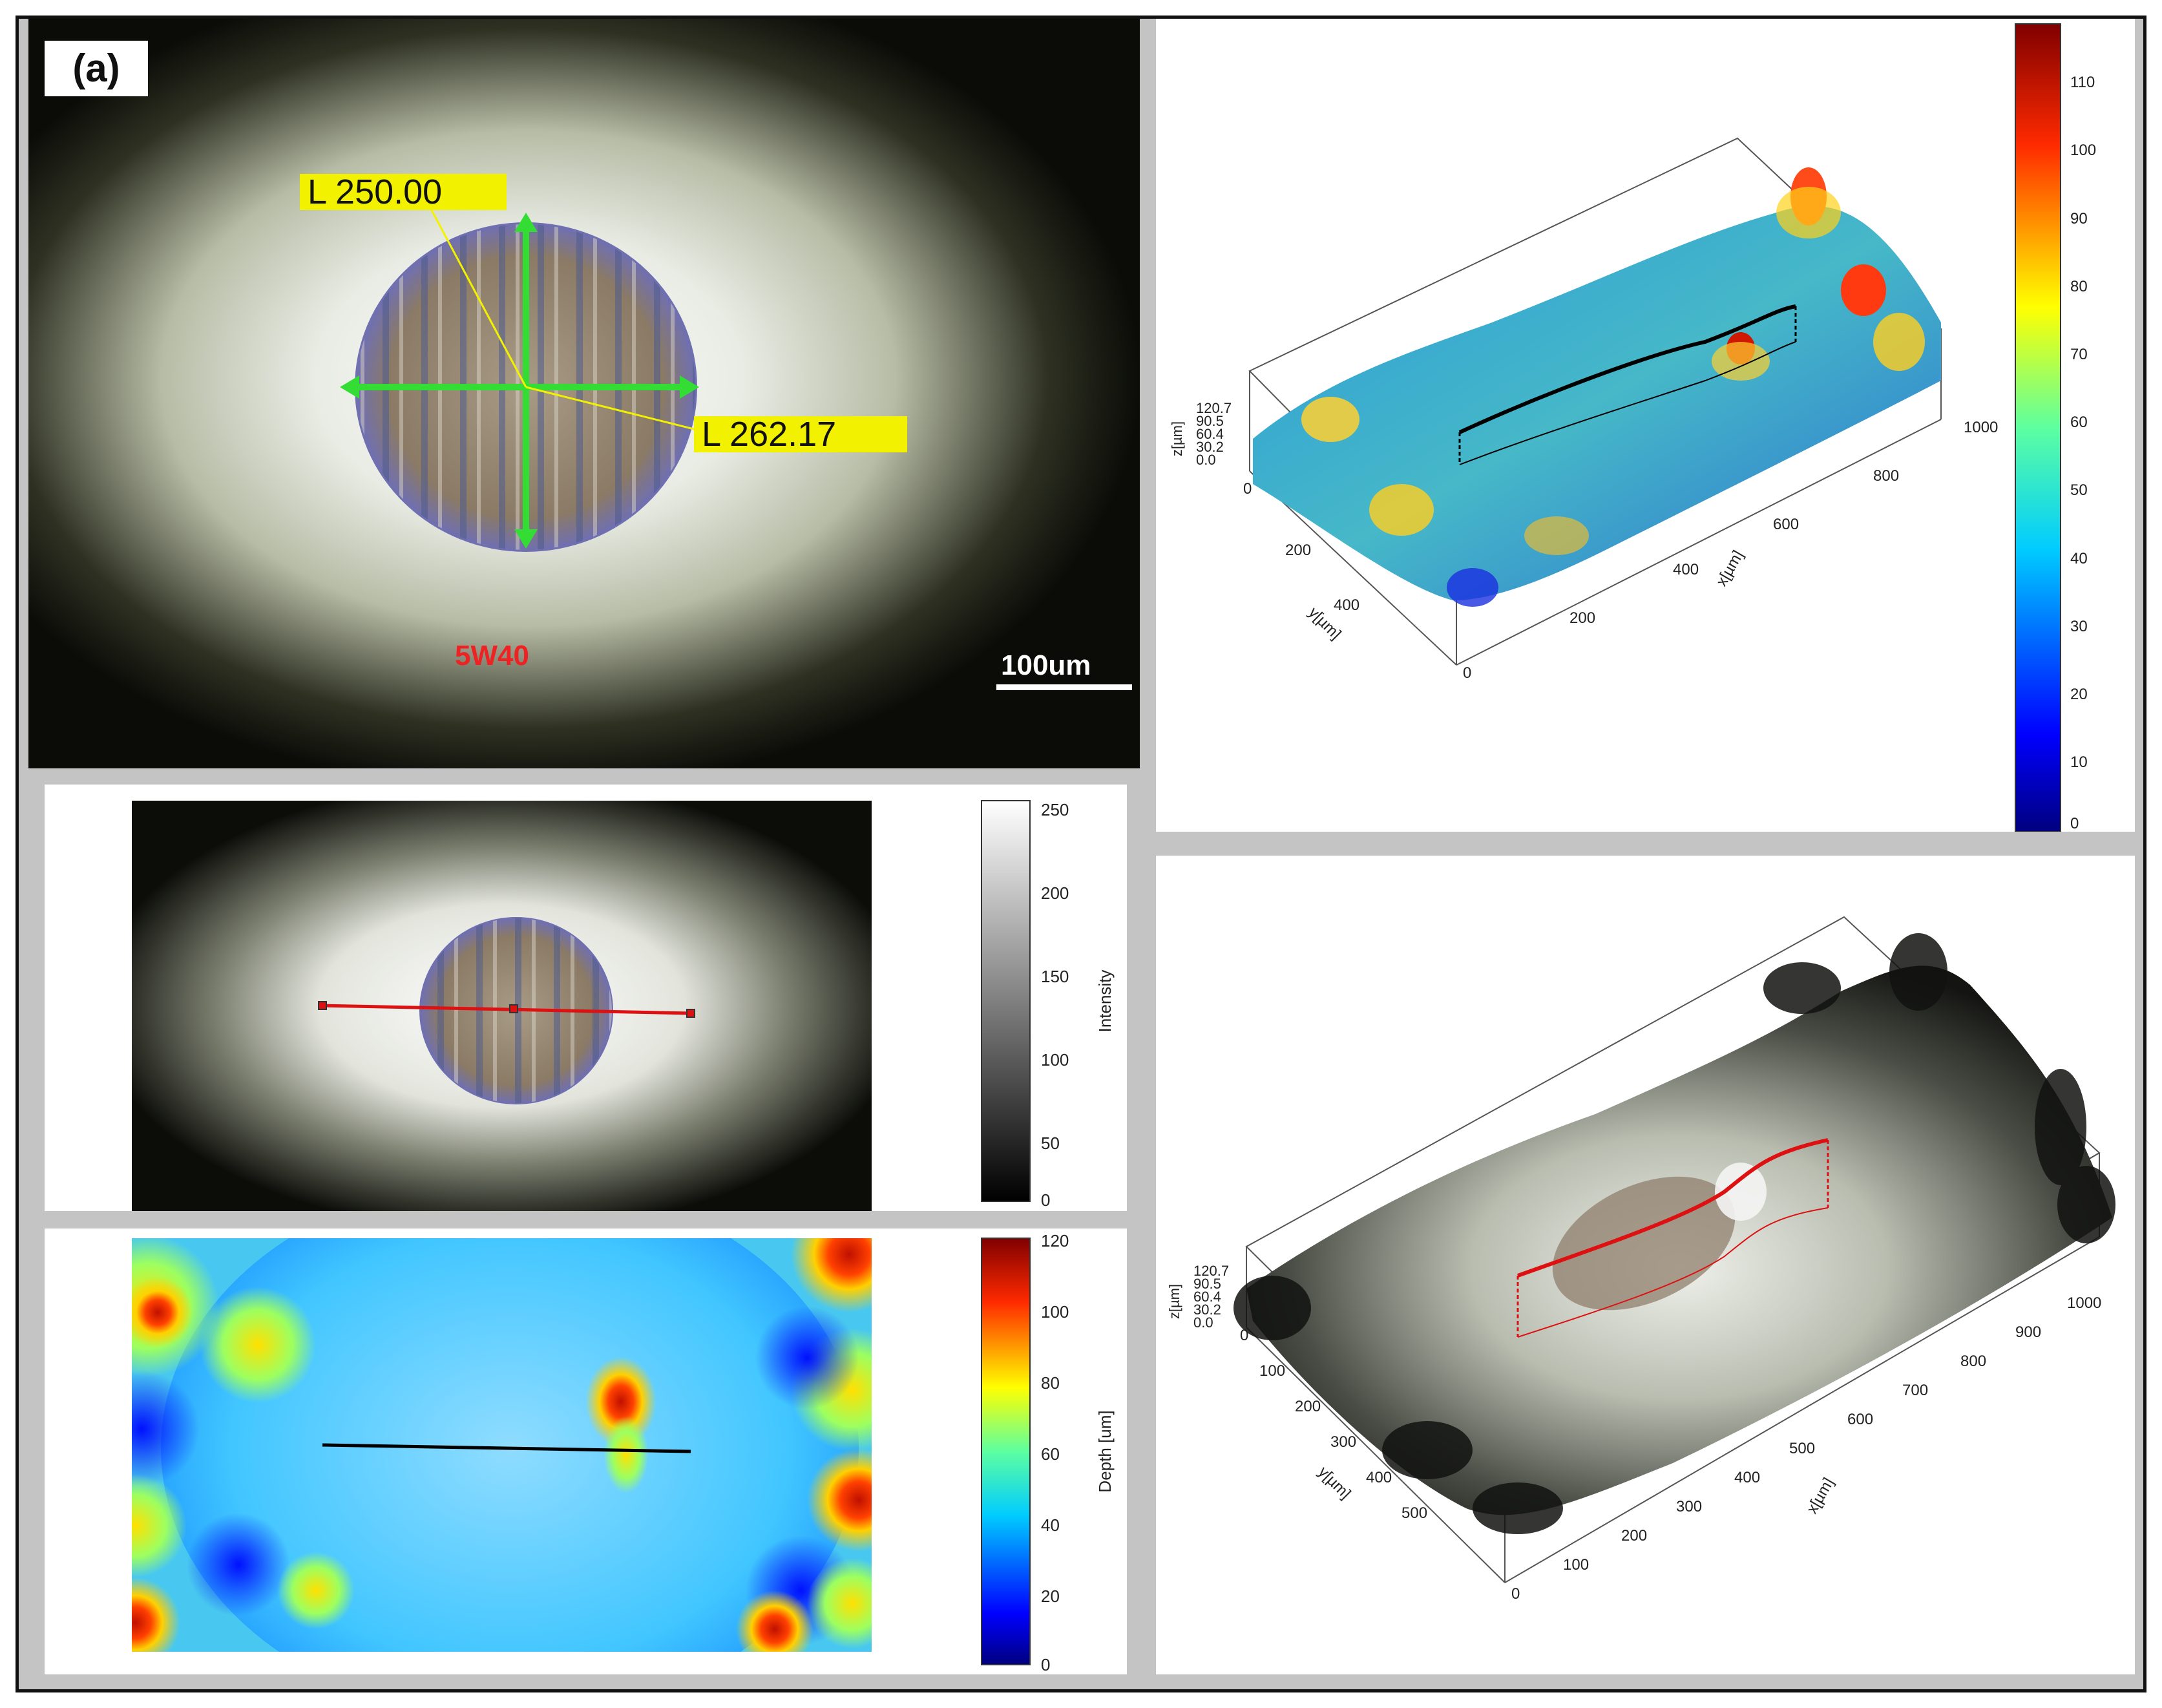 Image resolution: width=2162 pixels, height=1708 pixels. I want to click on tx-tick-900: 900, so click(2028, 1332).